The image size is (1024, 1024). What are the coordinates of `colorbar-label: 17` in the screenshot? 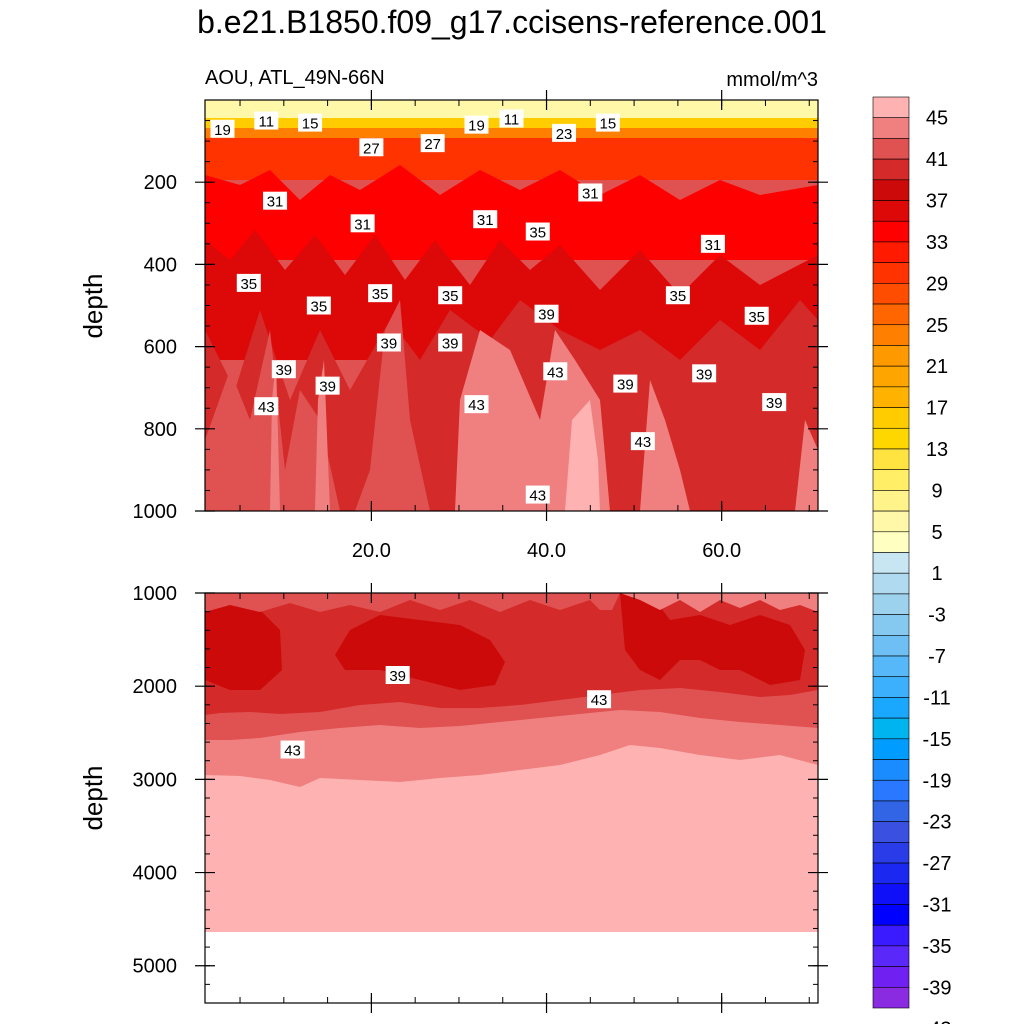 It's located at (937, 409).